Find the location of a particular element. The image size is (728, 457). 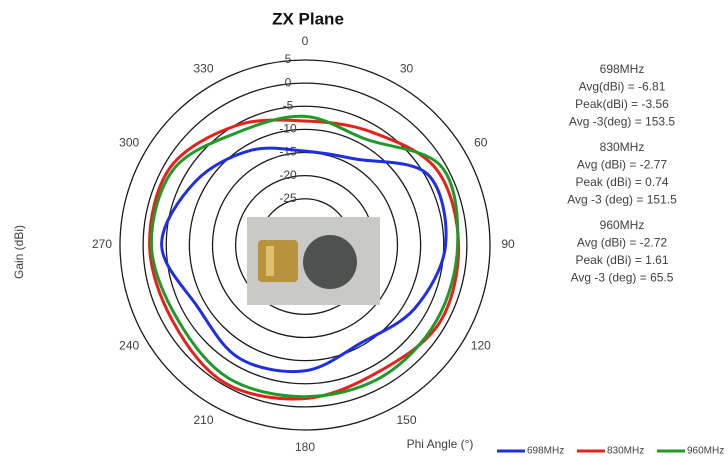

angle-tick-label: 150 is located at coordinates (406, 420).